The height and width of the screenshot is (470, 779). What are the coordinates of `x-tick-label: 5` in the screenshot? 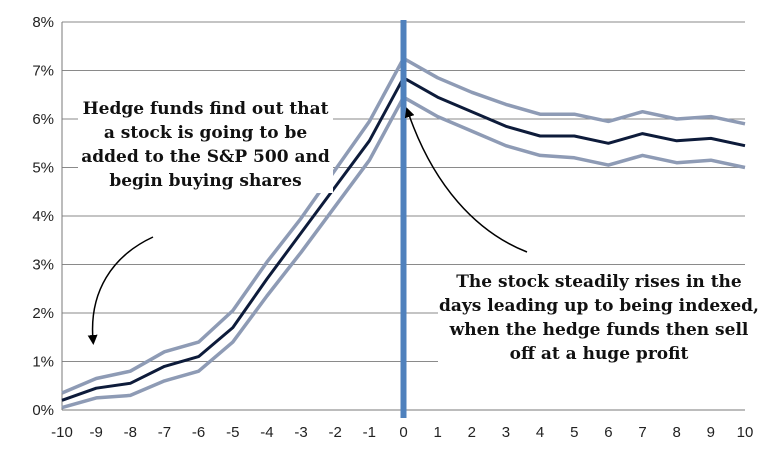 It's located at (574, 432).